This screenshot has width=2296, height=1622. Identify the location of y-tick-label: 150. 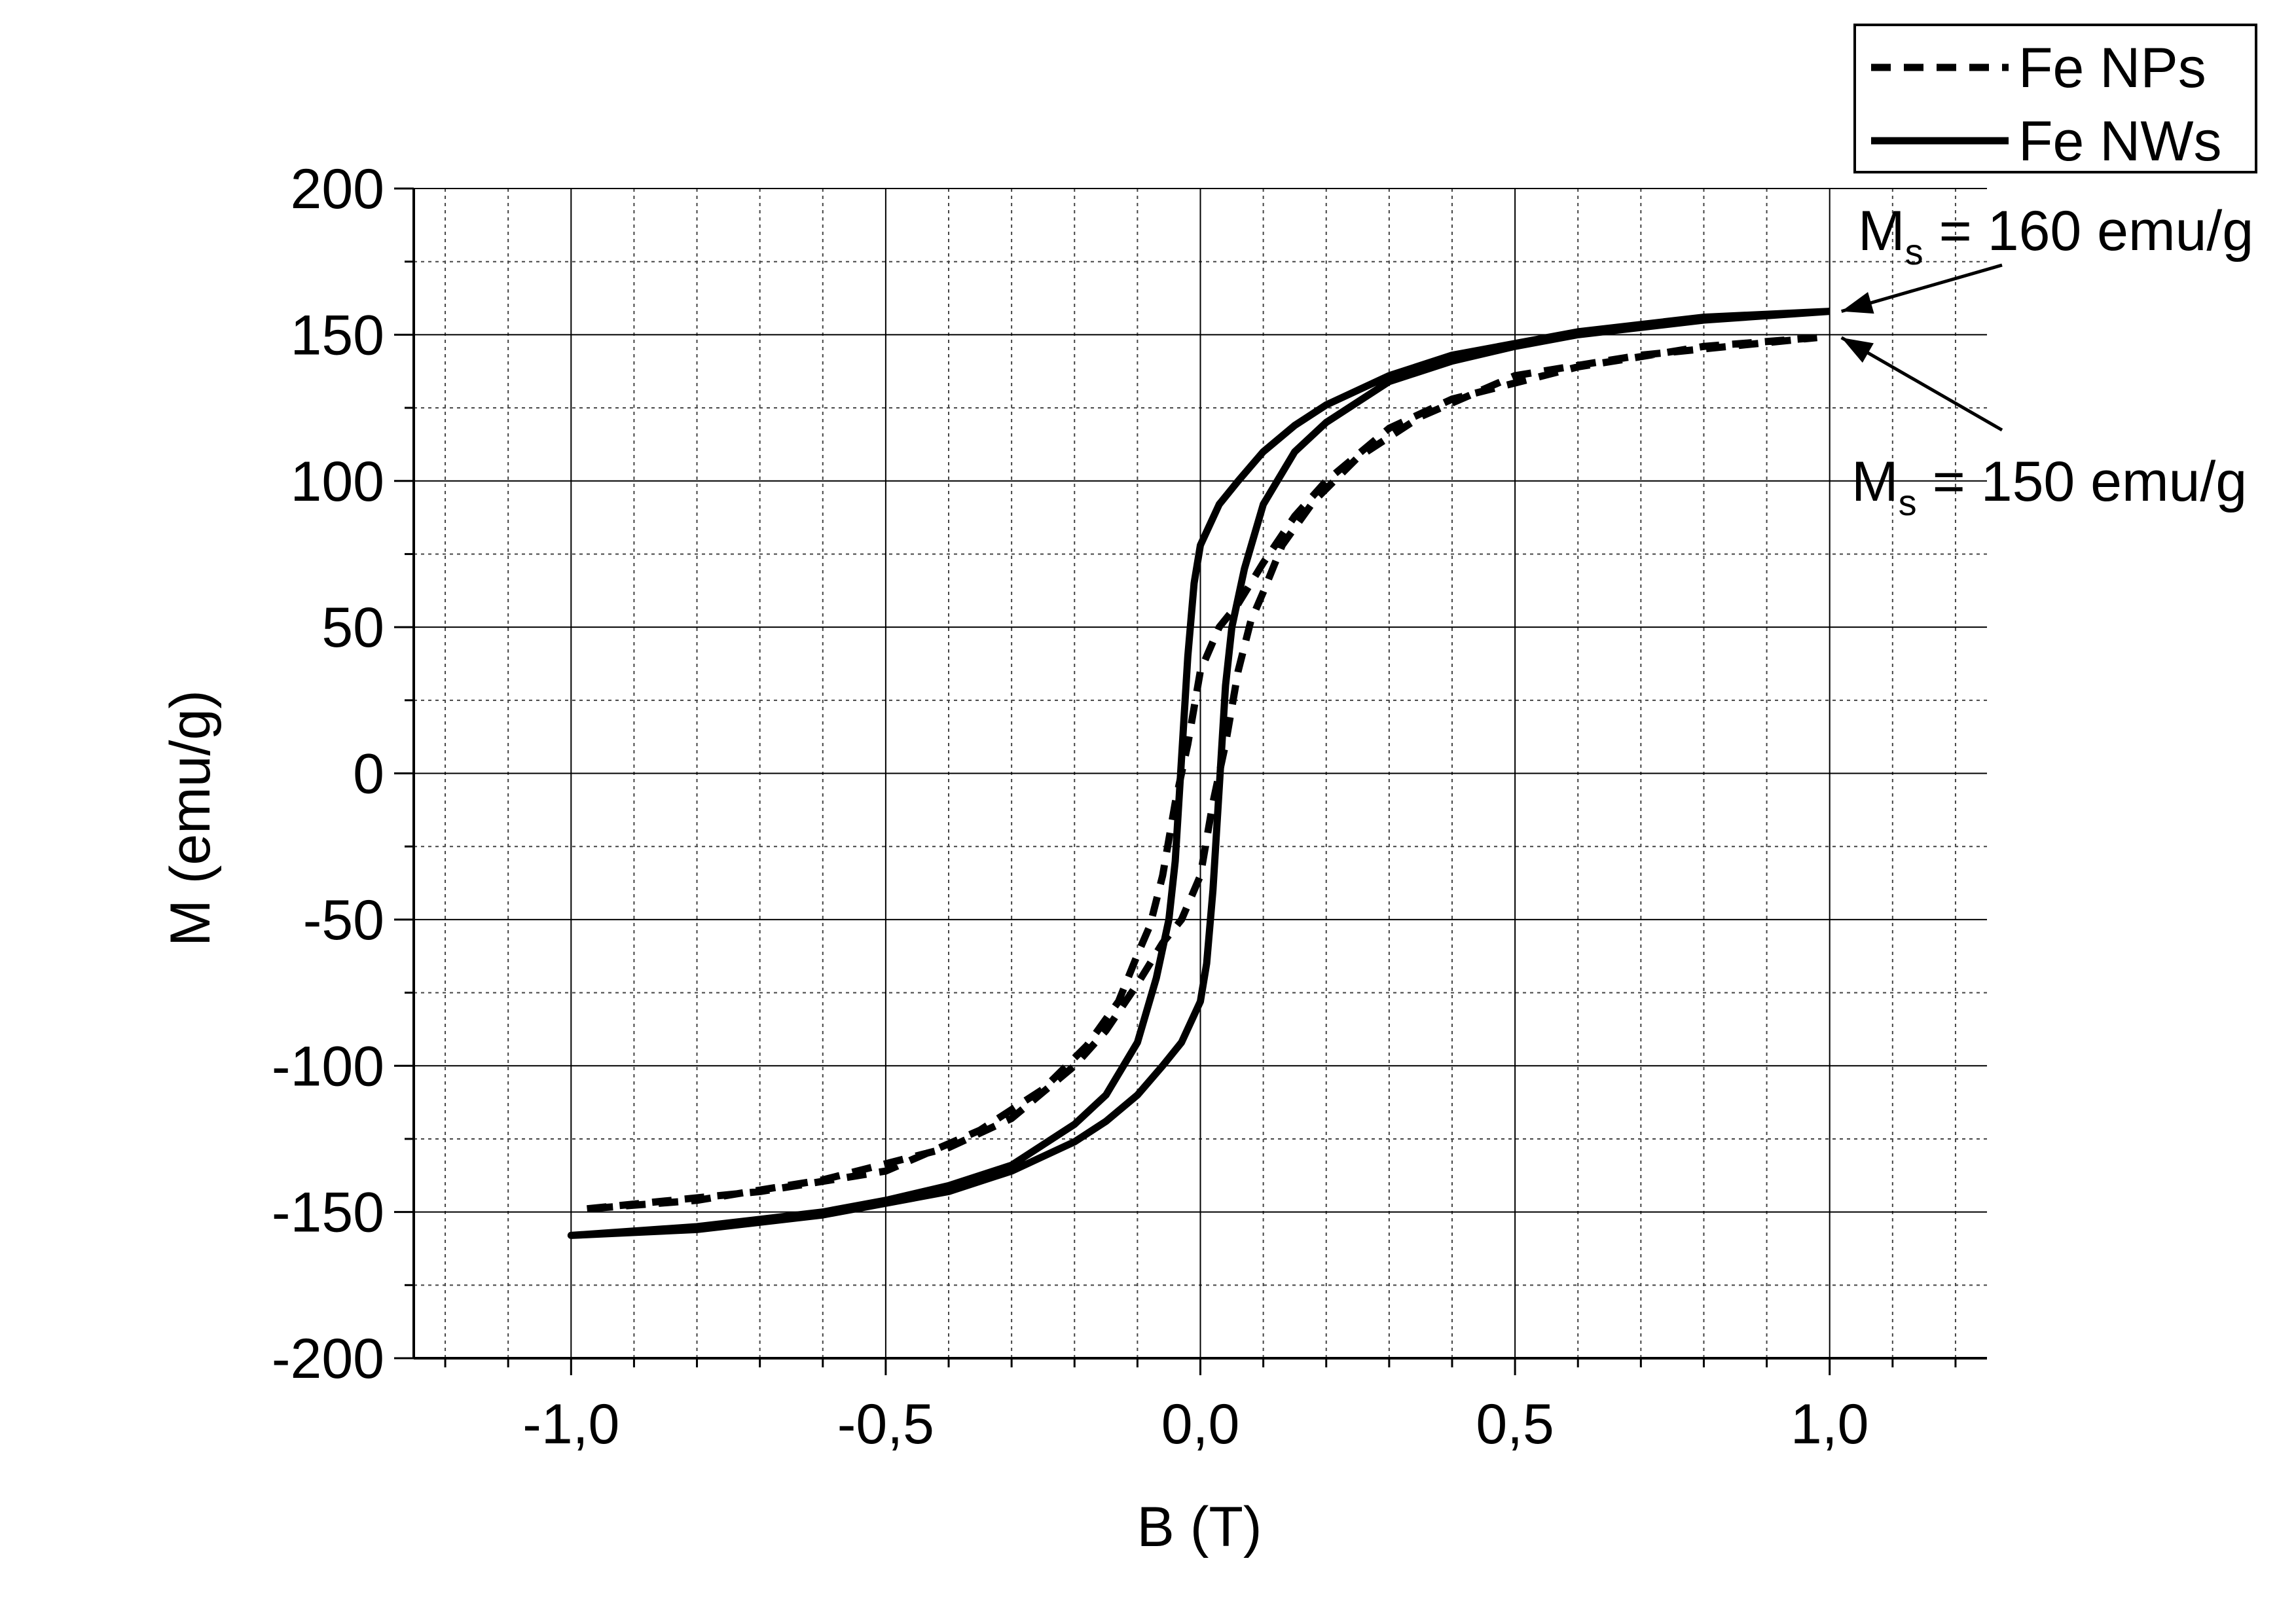
(338, 335).